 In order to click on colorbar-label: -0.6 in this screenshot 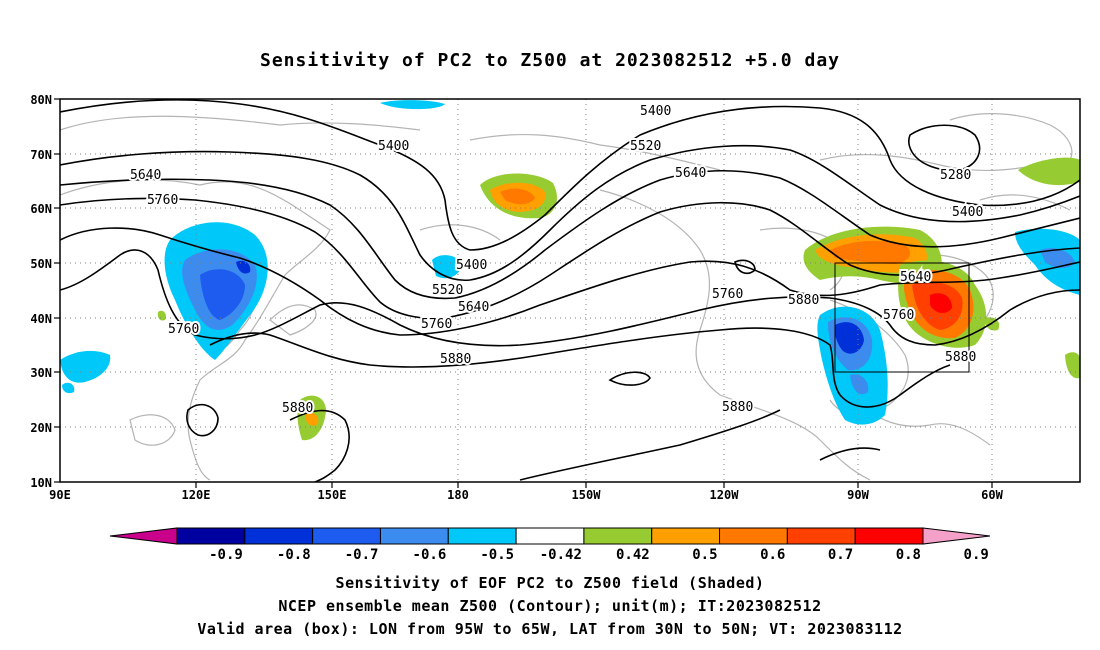, I will do `click(430, 555)`.